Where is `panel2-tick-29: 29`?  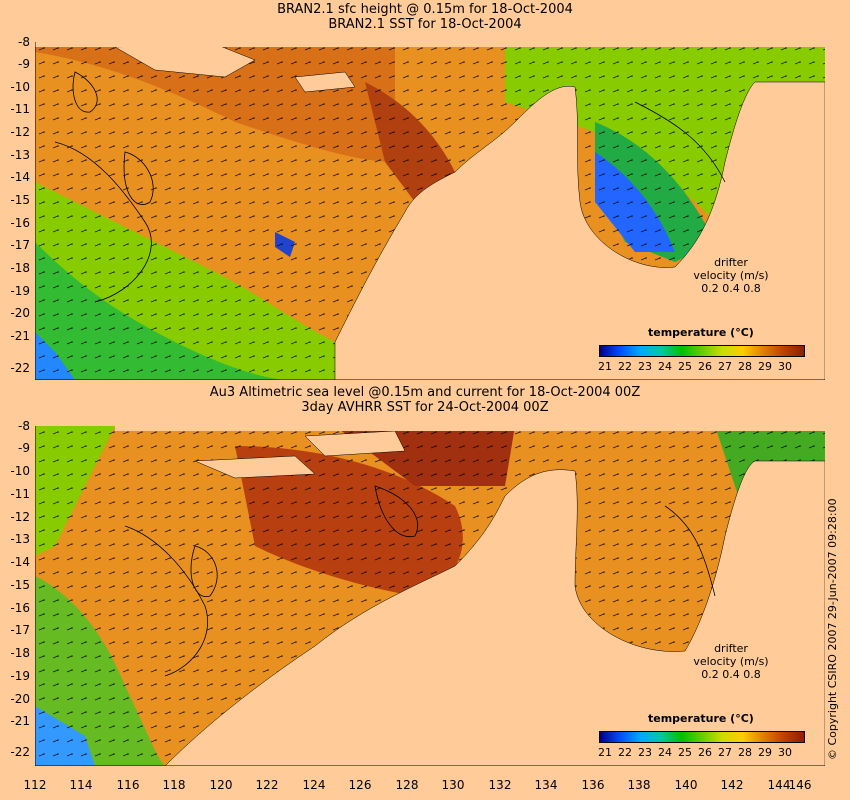
panel2-tick-29: 29 is located at coordinates (765, 752).